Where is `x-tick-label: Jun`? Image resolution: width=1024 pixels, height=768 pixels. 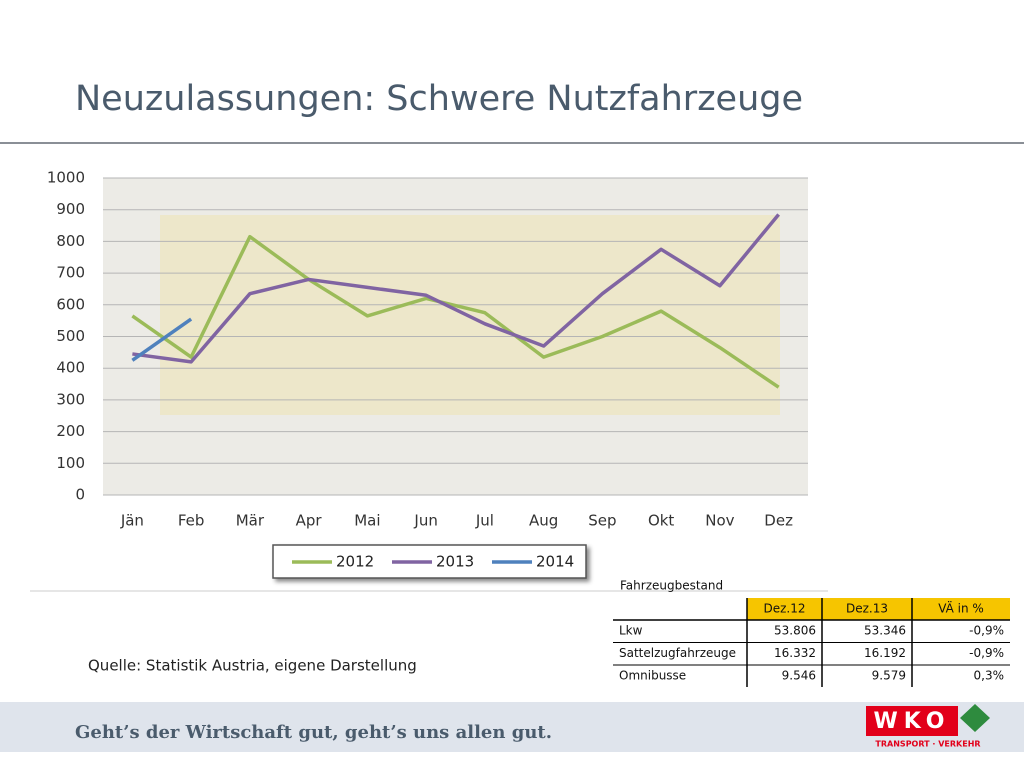 x-tick-label: Jun is located at coordinates (425, 521).